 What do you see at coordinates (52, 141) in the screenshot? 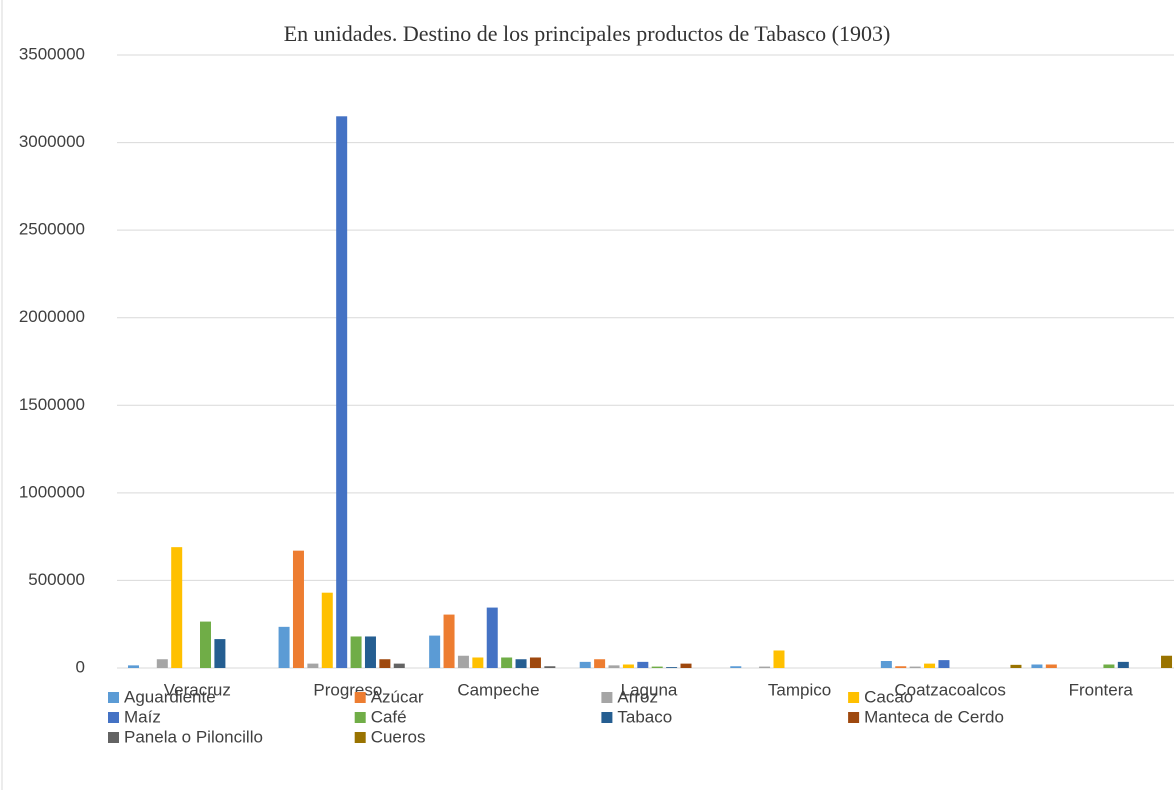
I see `y-tick-label: 3000000` at bounding box center [52, 141].